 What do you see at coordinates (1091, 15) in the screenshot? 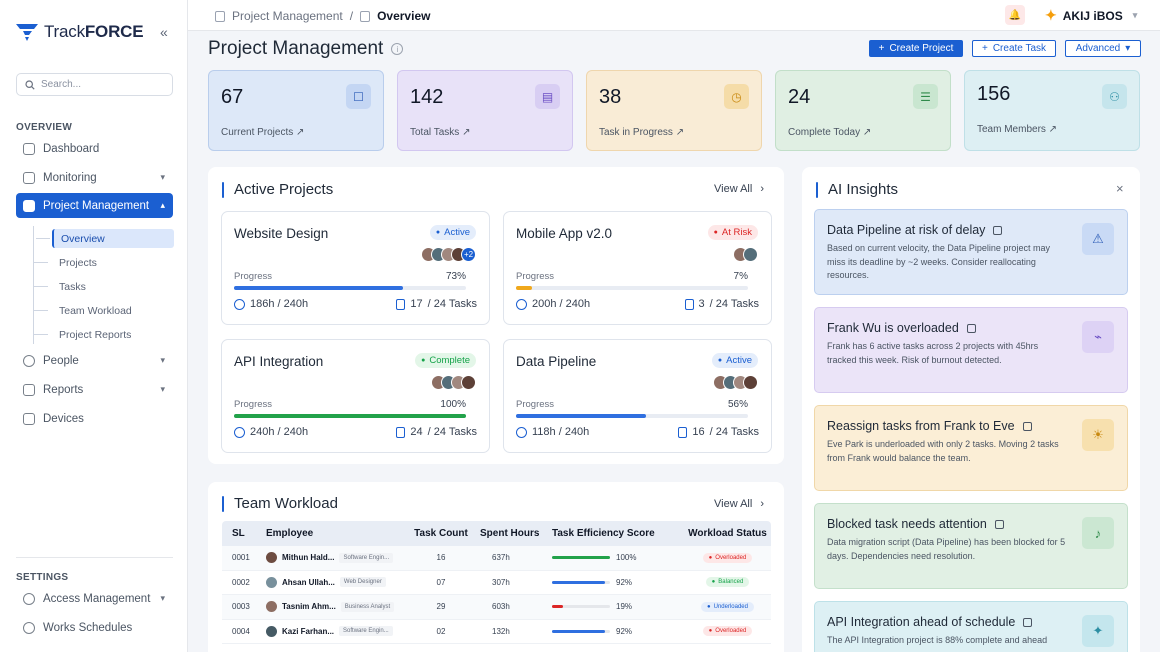
I see `user-menu: ✦ AKIJ iBOS ▾` at bounding box center [1091, 15].